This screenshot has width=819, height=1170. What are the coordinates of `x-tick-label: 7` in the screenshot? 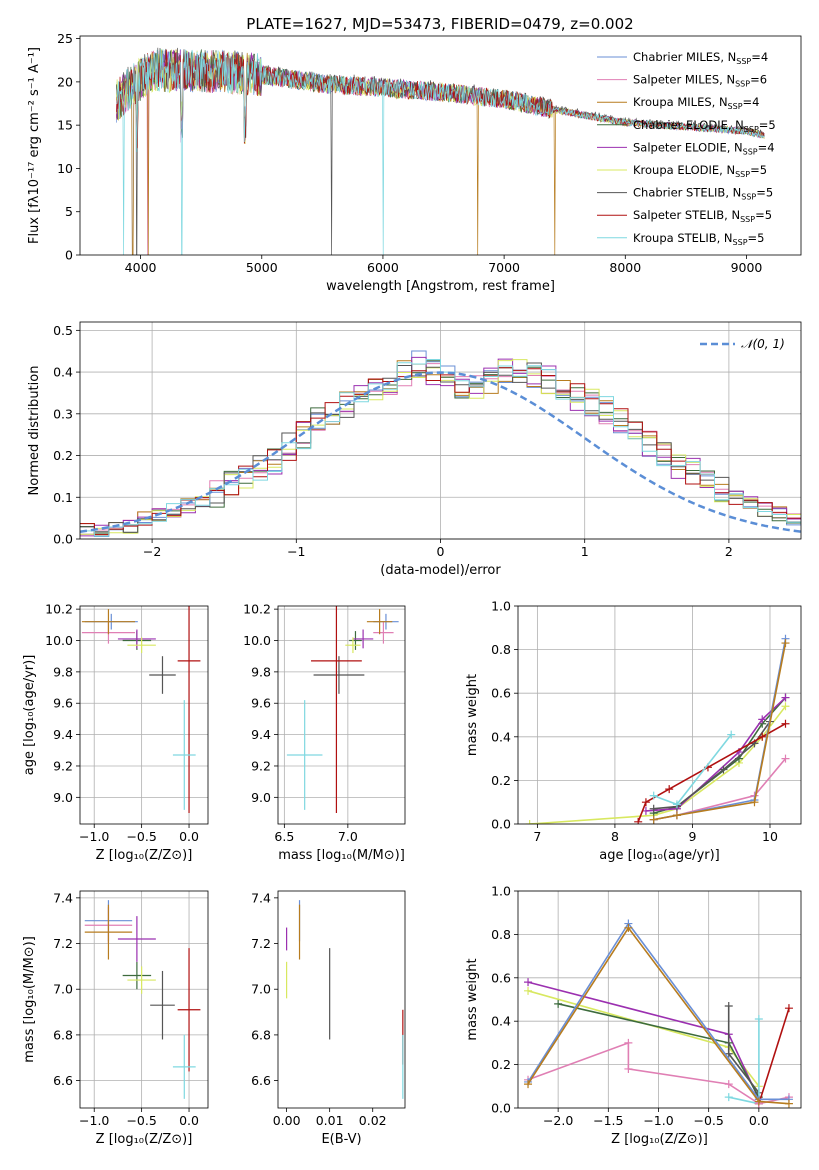 It's located at (537, 836).